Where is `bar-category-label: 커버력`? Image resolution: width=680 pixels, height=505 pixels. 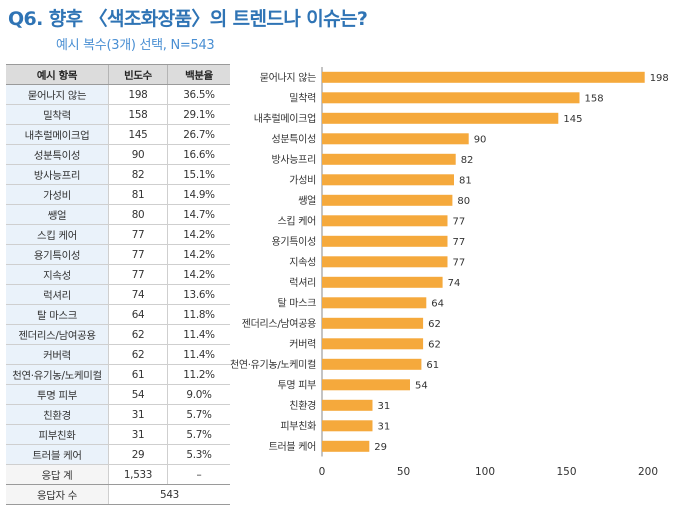
bar-category-label: 커버력 is located at coordinates (302, 344).